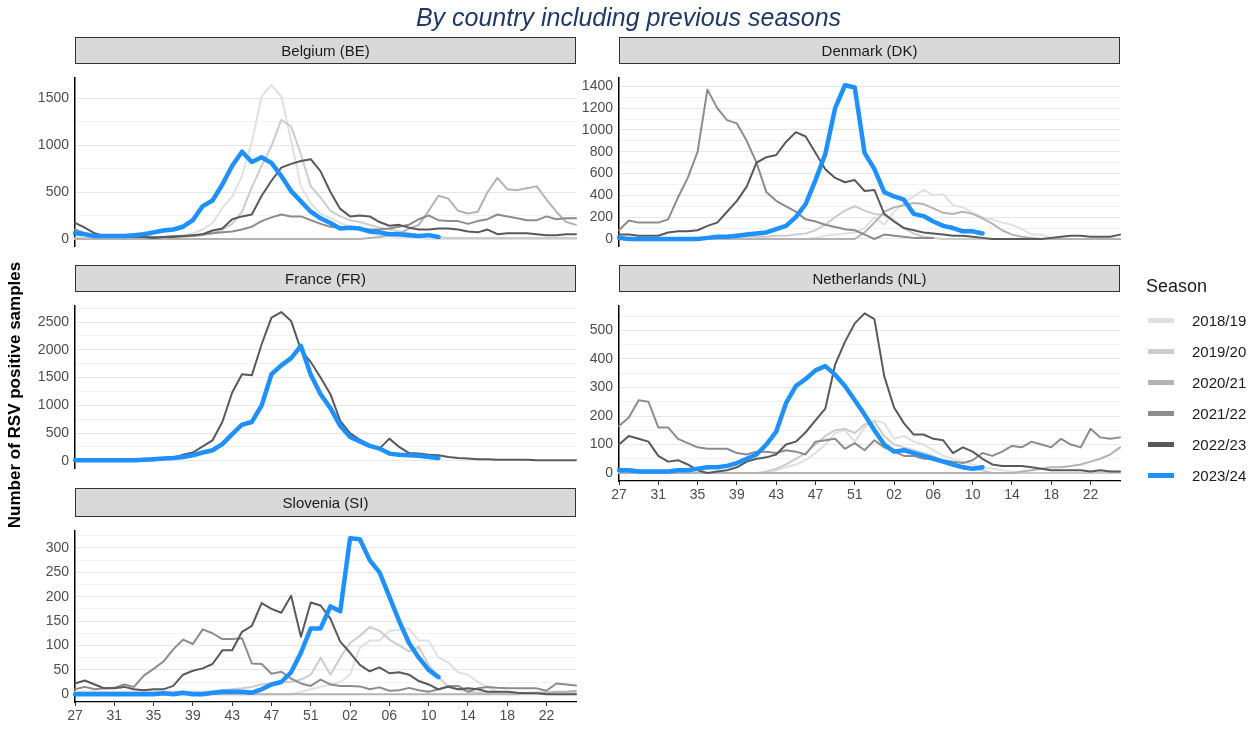 The height and width of the screenshot is (731, 1257). What do you see at coordinates (53, 348) in the screenshot?
I see `y-tick-label: 2000` at bounding box center [53, 348].